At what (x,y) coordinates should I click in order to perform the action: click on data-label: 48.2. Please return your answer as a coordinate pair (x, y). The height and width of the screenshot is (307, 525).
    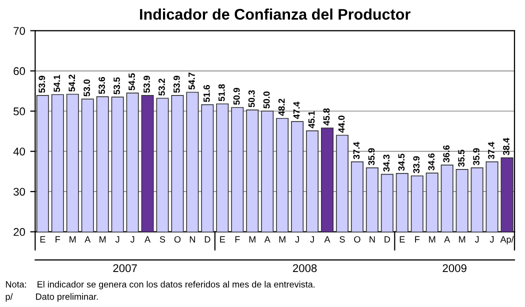
    Looking at the image, I should click on (281, 107).